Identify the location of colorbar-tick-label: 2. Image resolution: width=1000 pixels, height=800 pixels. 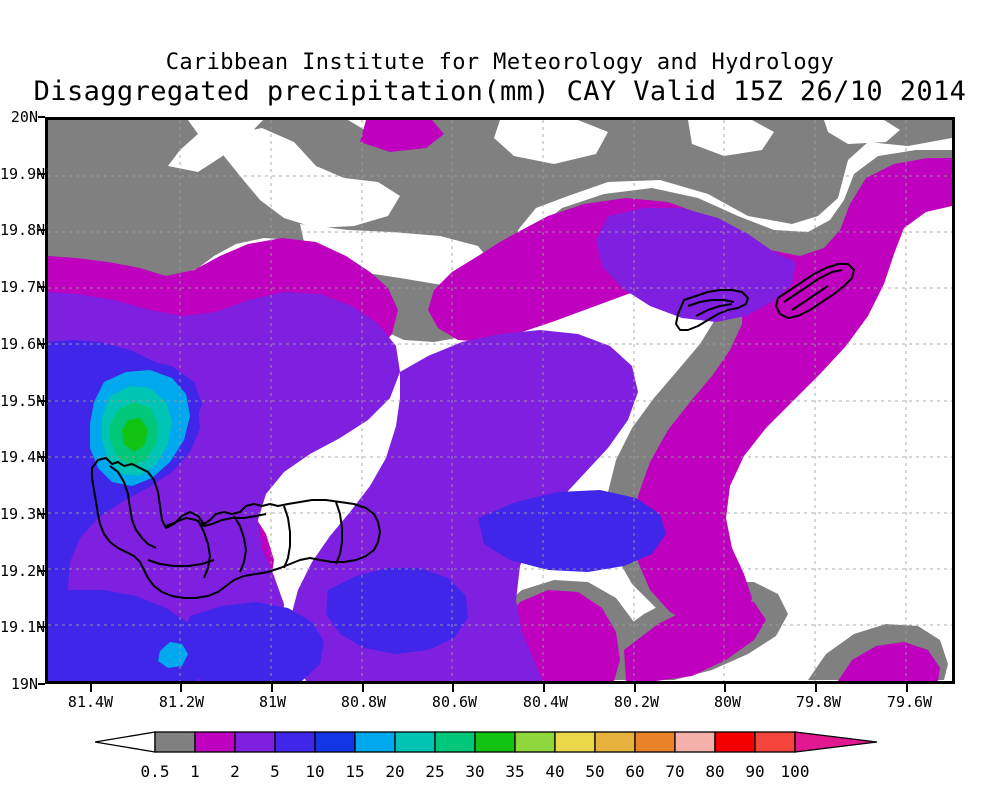
(235, 771).